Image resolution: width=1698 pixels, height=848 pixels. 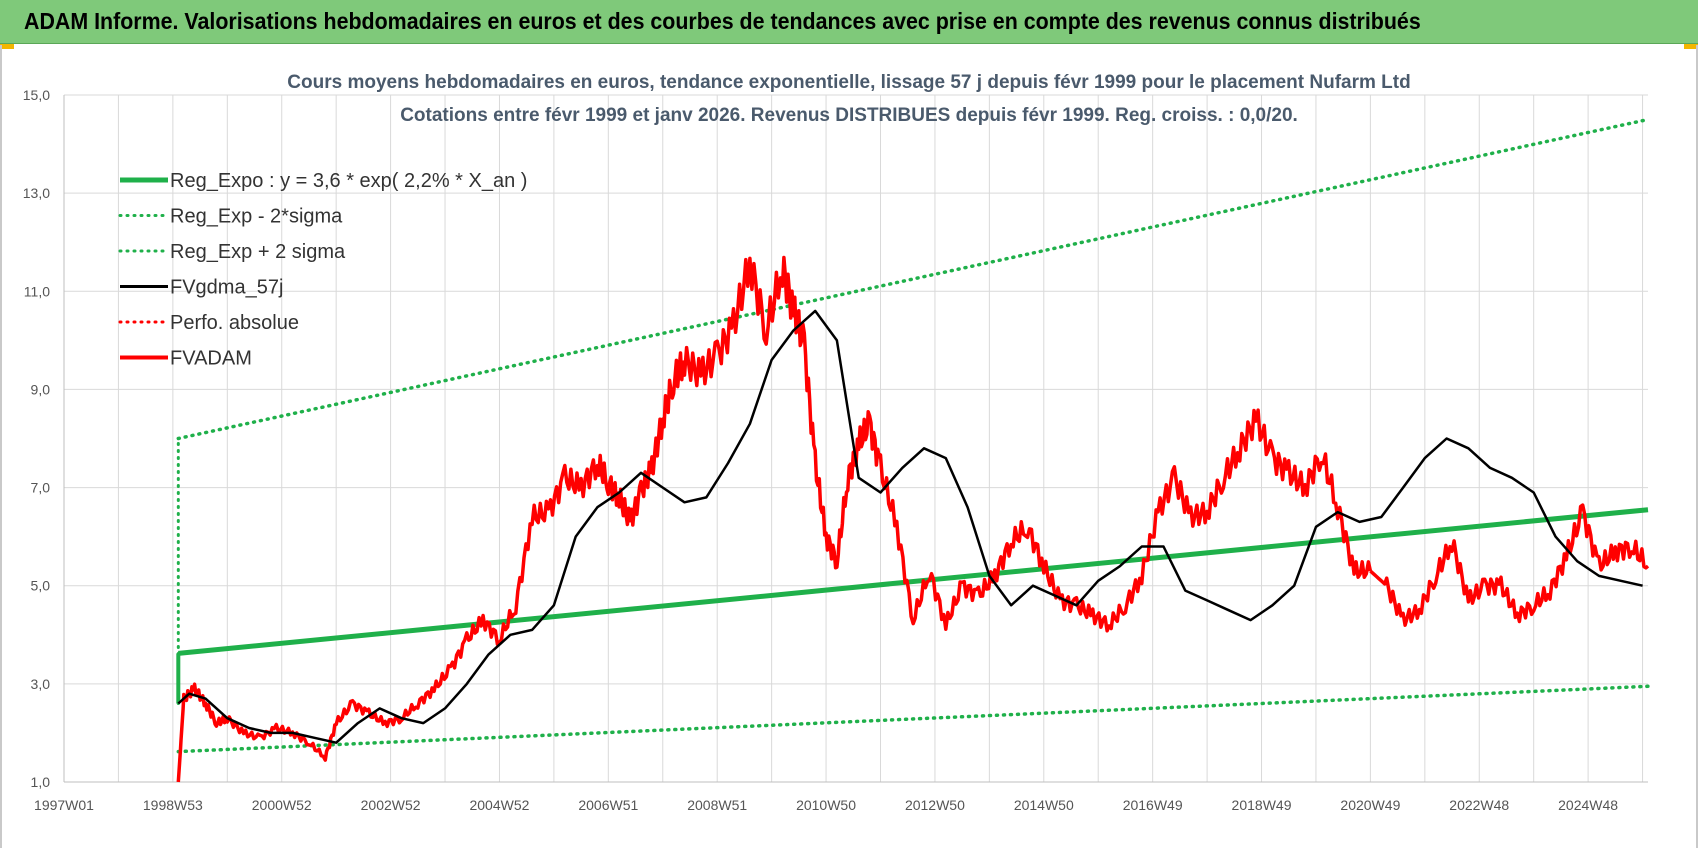 What do you see at coordinates (1370, 805) in the screenshot?
I see `x-tick-label: 2020W49` at bounding box center [1370, 805].